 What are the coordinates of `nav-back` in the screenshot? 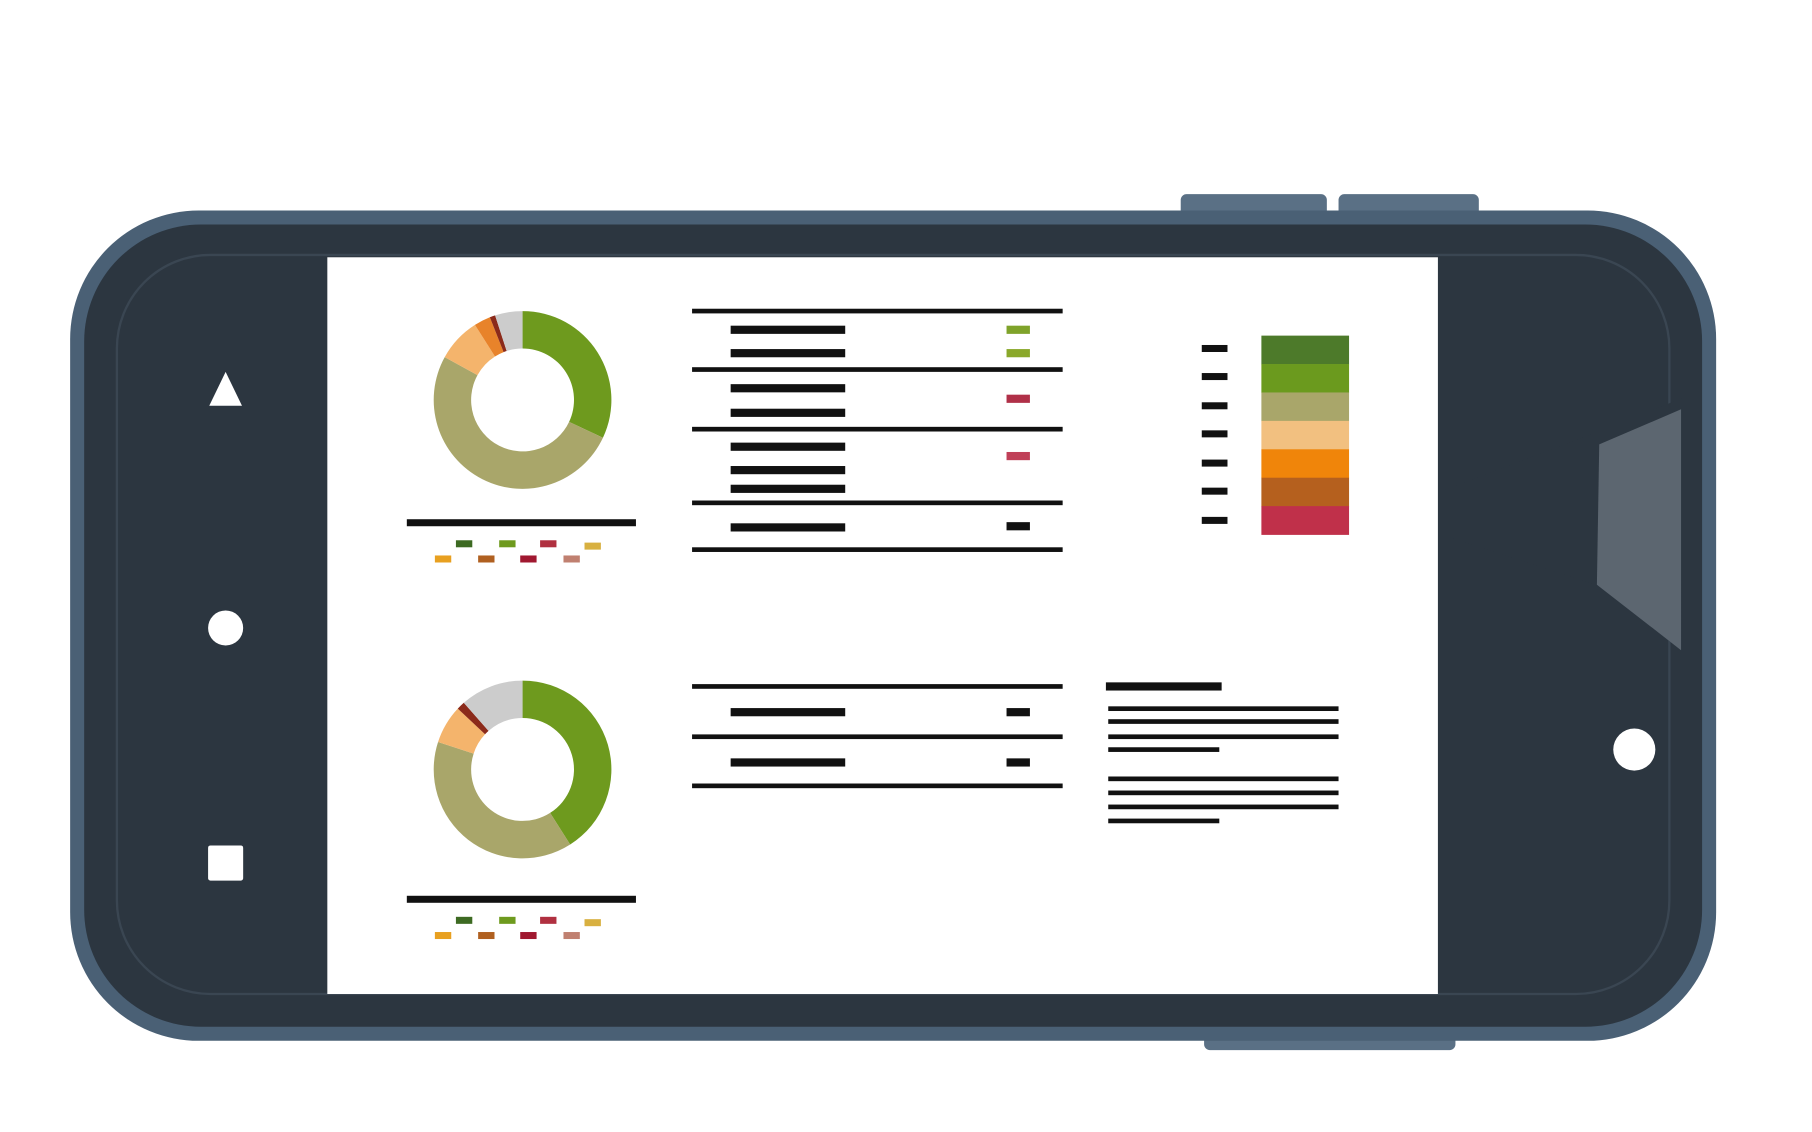 It's located at (225, 388).